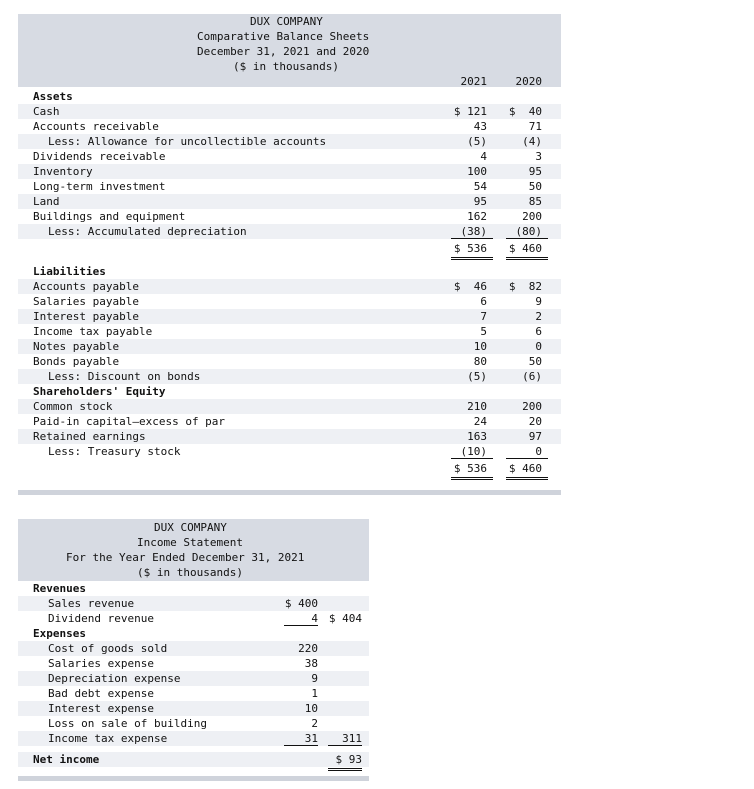 The width and height of the screenshot is (754, 789). What do you see at coordinates (483, 156) in the screenshot?
I see `value-2021: 4` at bounding box center [483, 156].